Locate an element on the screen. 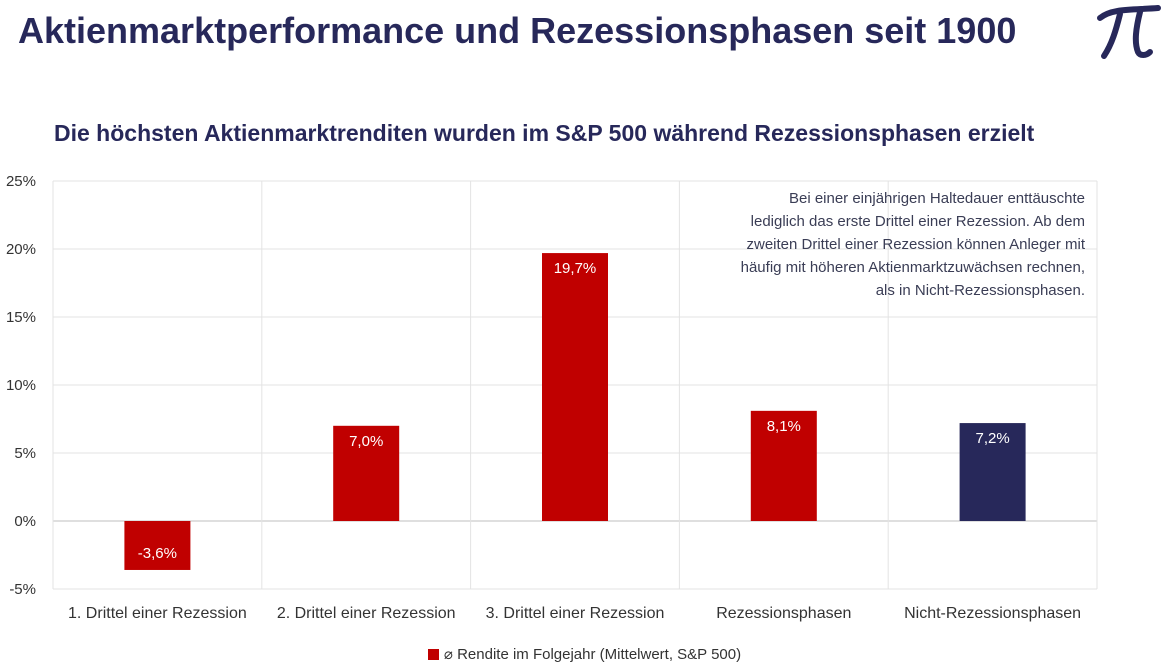 Image resolution: width=1169 pixels, height=668 pixels. x-tick-label: Rezessionsphasen is located at coordinates (783, 613).